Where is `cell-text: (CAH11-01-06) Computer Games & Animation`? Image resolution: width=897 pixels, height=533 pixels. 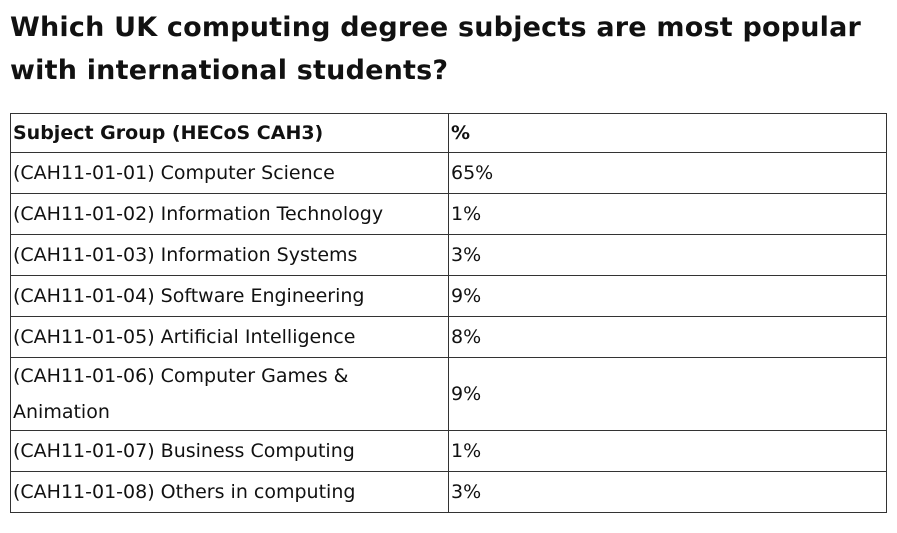
cell-text: (CAH11-01-06) Computer Games & Animation is located at coordinates (181, 394).